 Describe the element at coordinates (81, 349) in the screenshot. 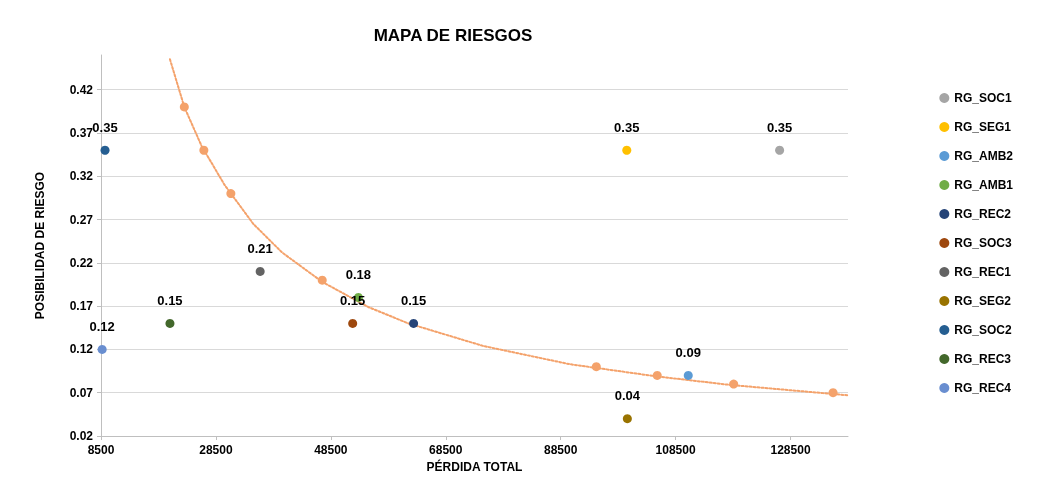

I see `y-tick-label: 0.12` at that location.